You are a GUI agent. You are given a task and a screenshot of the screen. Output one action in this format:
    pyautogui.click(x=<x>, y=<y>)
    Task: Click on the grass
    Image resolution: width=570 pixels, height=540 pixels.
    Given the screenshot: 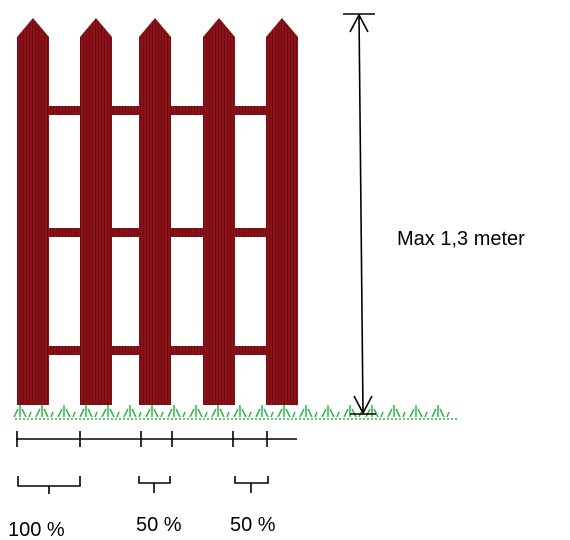 What is the action you would take?
    pyautogui.click(x=235, y=412)
    